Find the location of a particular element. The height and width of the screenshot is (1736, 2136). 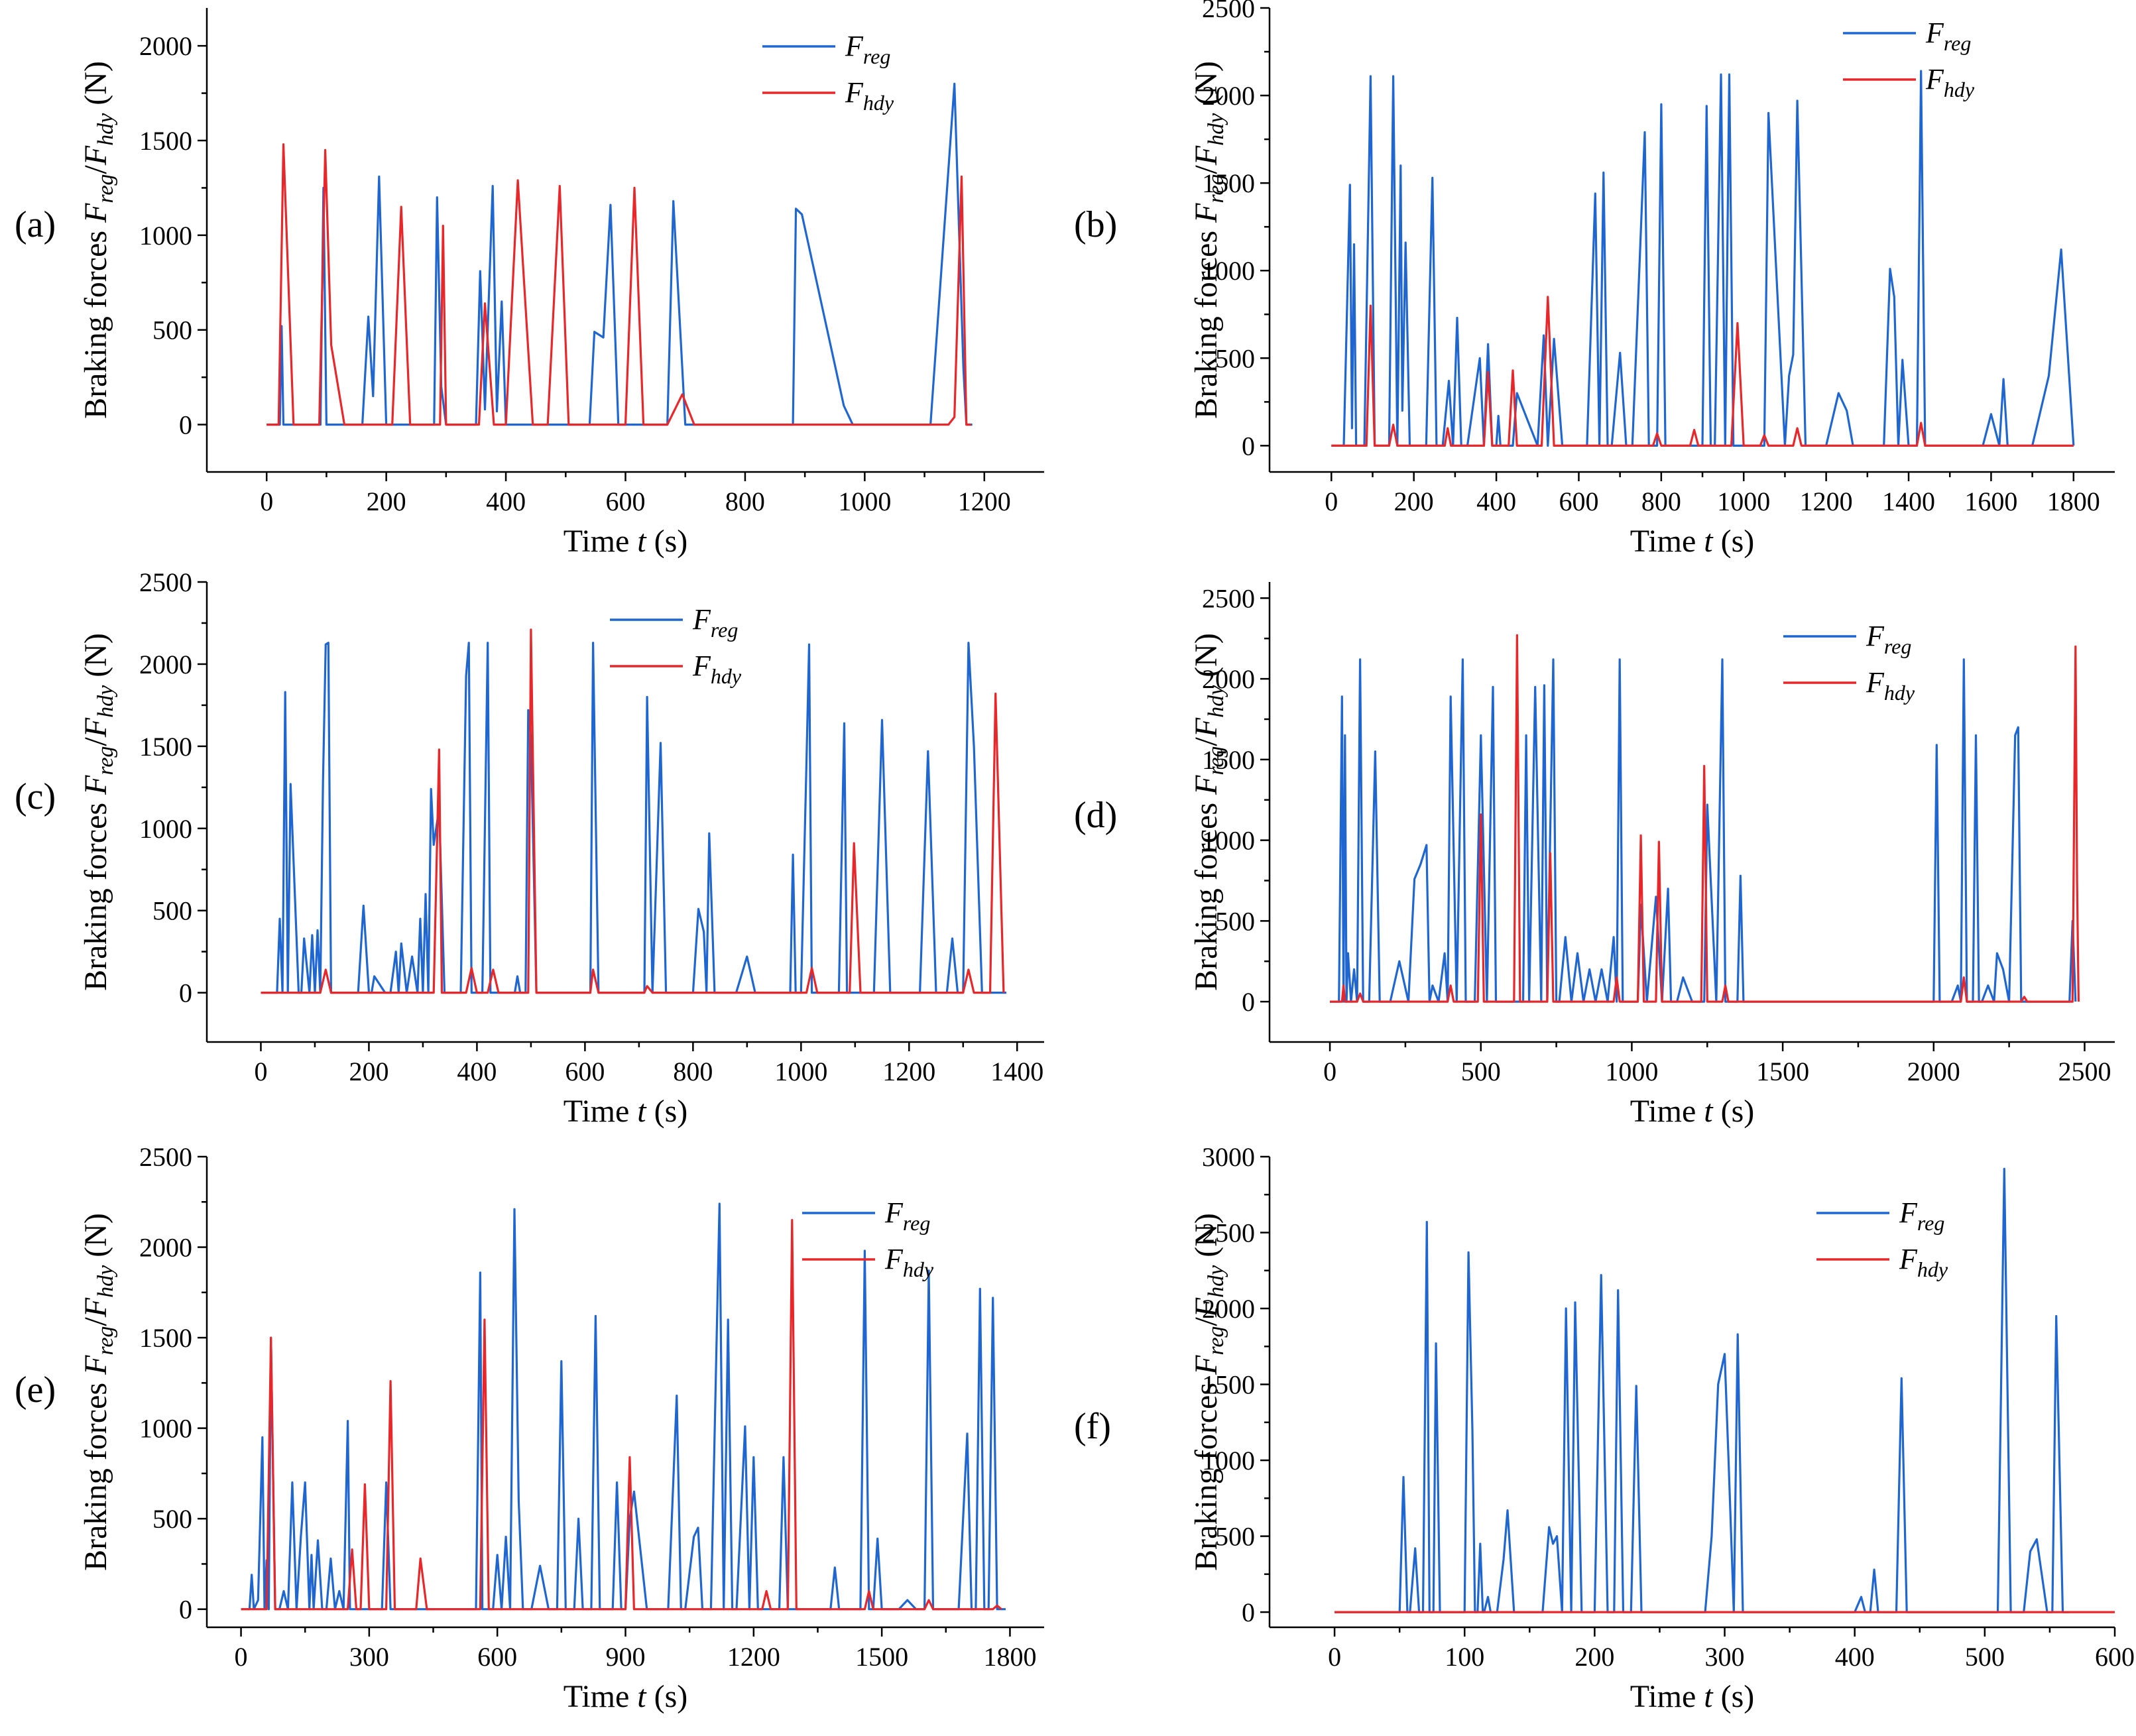

y-tick-label: 3000 is located at coordinates (1228, 1157).